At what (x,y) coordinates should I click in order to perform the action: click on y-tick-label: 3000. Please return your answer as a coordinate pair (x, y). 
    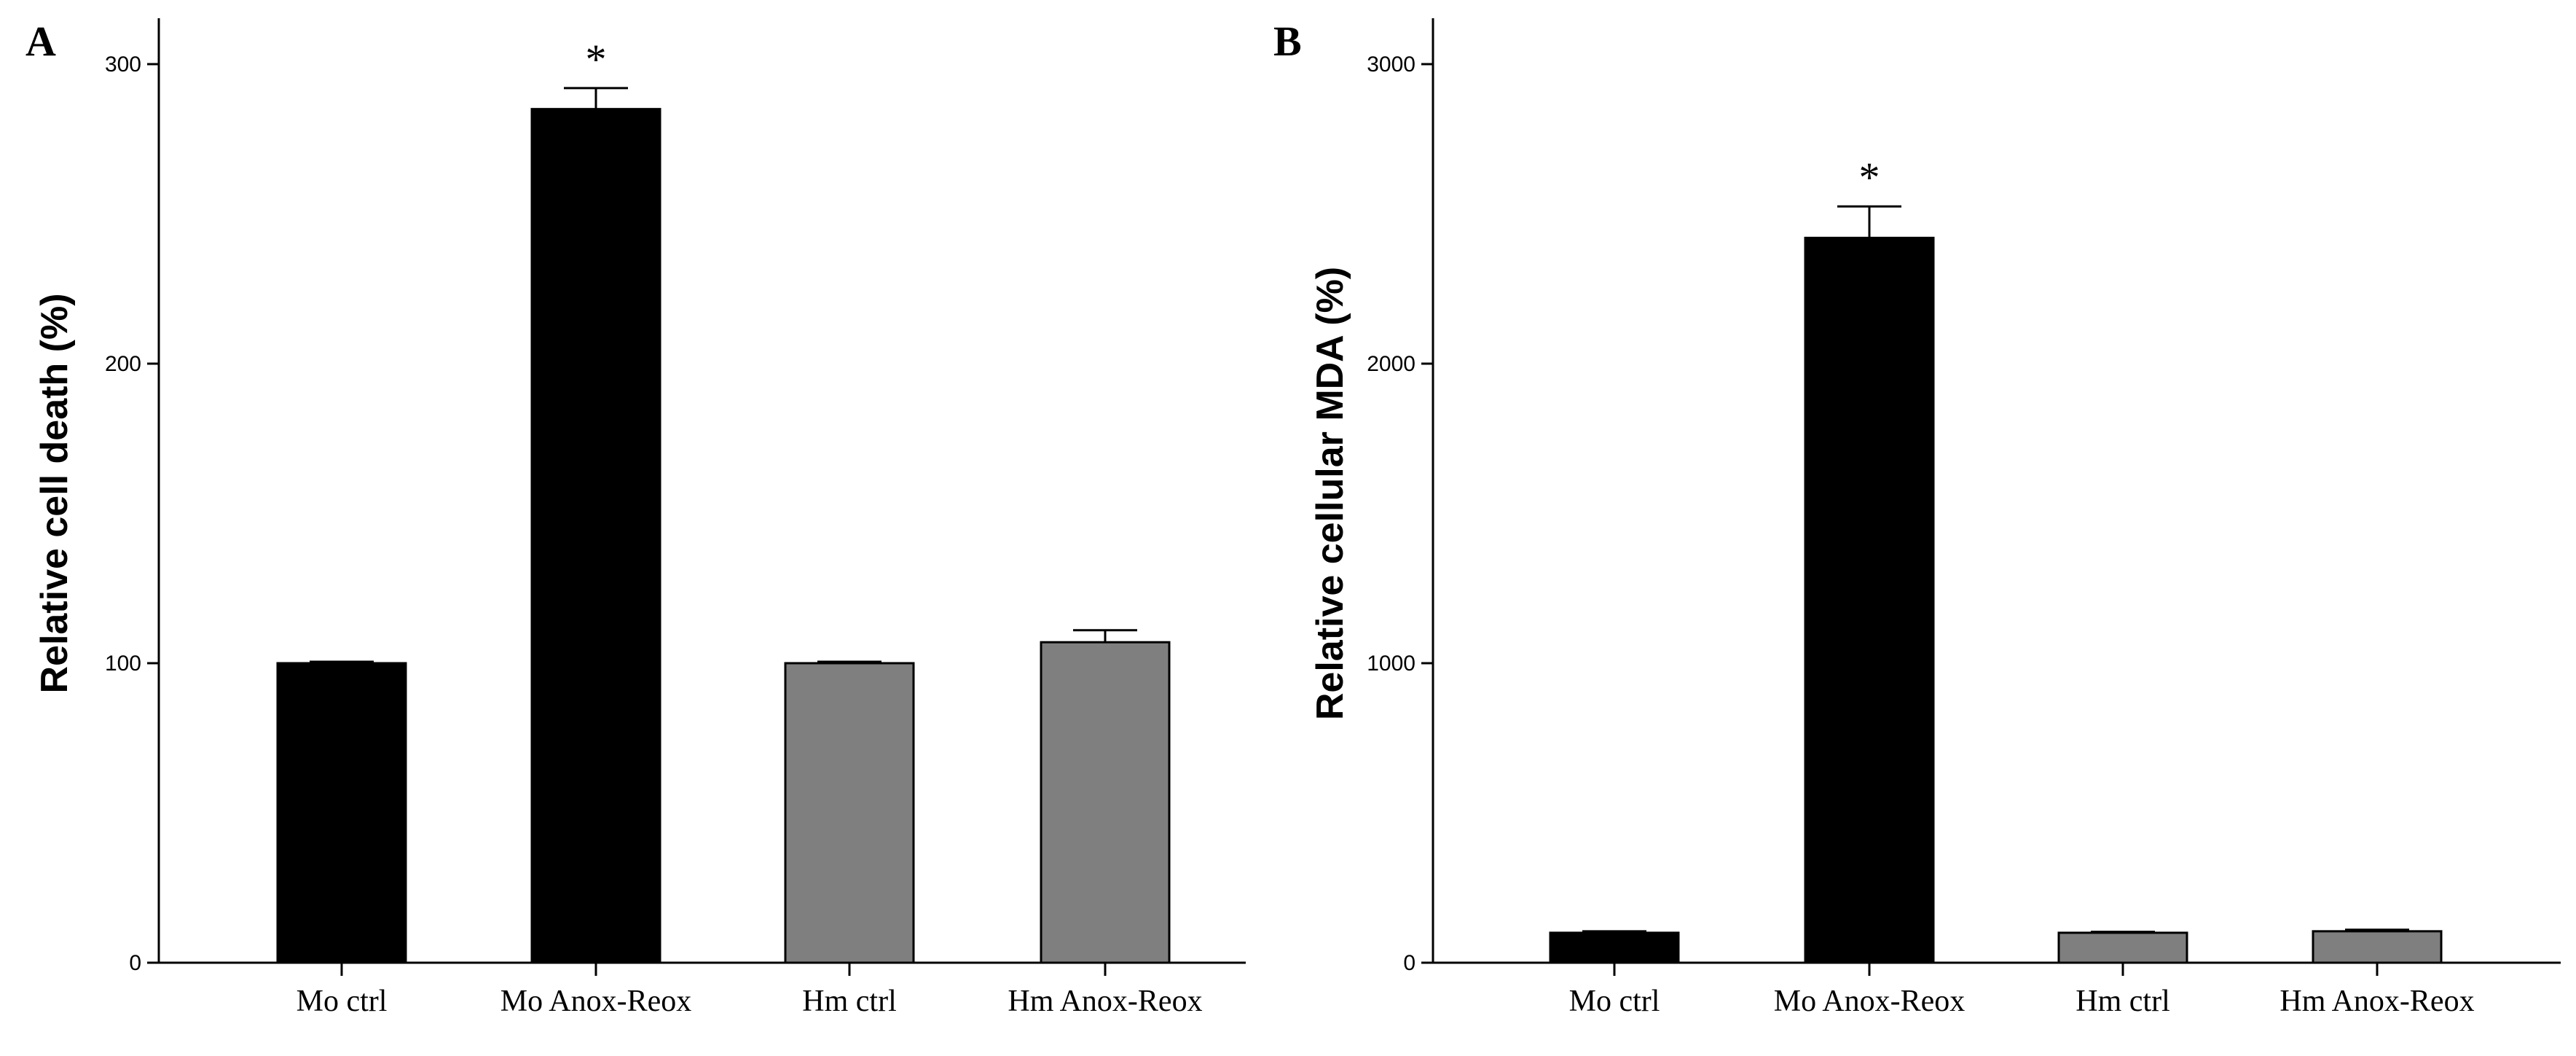
    Looking at the image, I should click on (1391, 64).